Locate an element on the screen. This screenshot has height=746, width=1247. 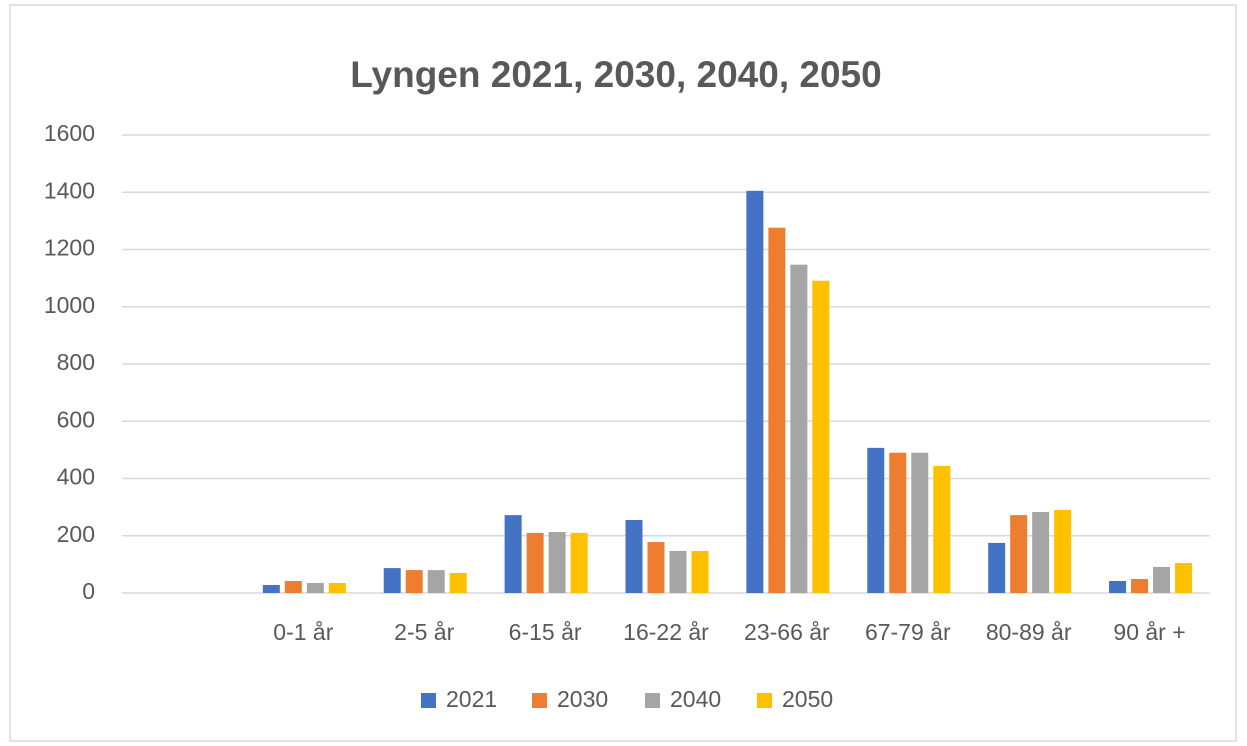
x-tick-label: 2-5 år is located at coordinates (424, 632).